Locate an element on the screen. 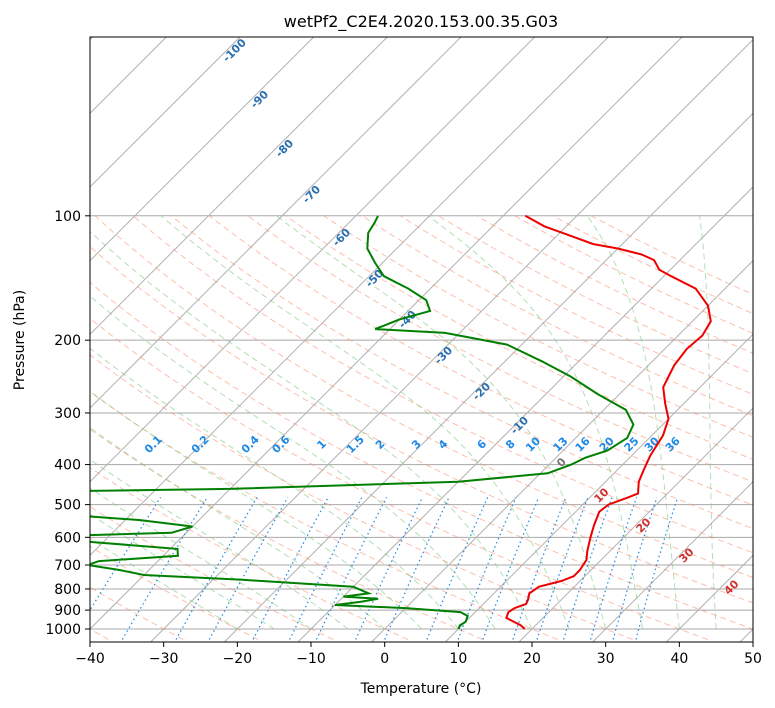 The height and width of the screenshot is (708, 775). dry-adiabat-label: -80 is located at coordinates (284, 148).